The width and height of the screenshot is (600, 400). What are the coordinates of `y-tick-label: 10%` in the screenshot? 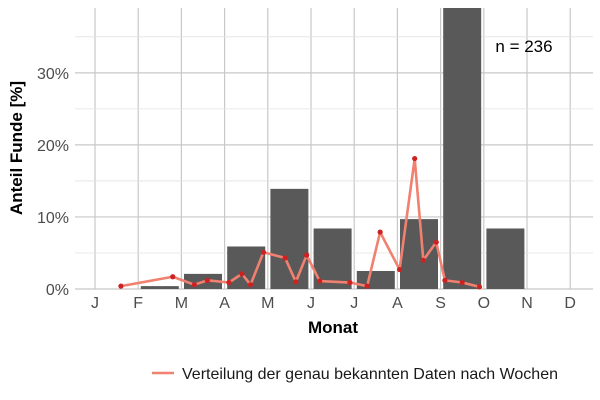 It's located at (53, 218).